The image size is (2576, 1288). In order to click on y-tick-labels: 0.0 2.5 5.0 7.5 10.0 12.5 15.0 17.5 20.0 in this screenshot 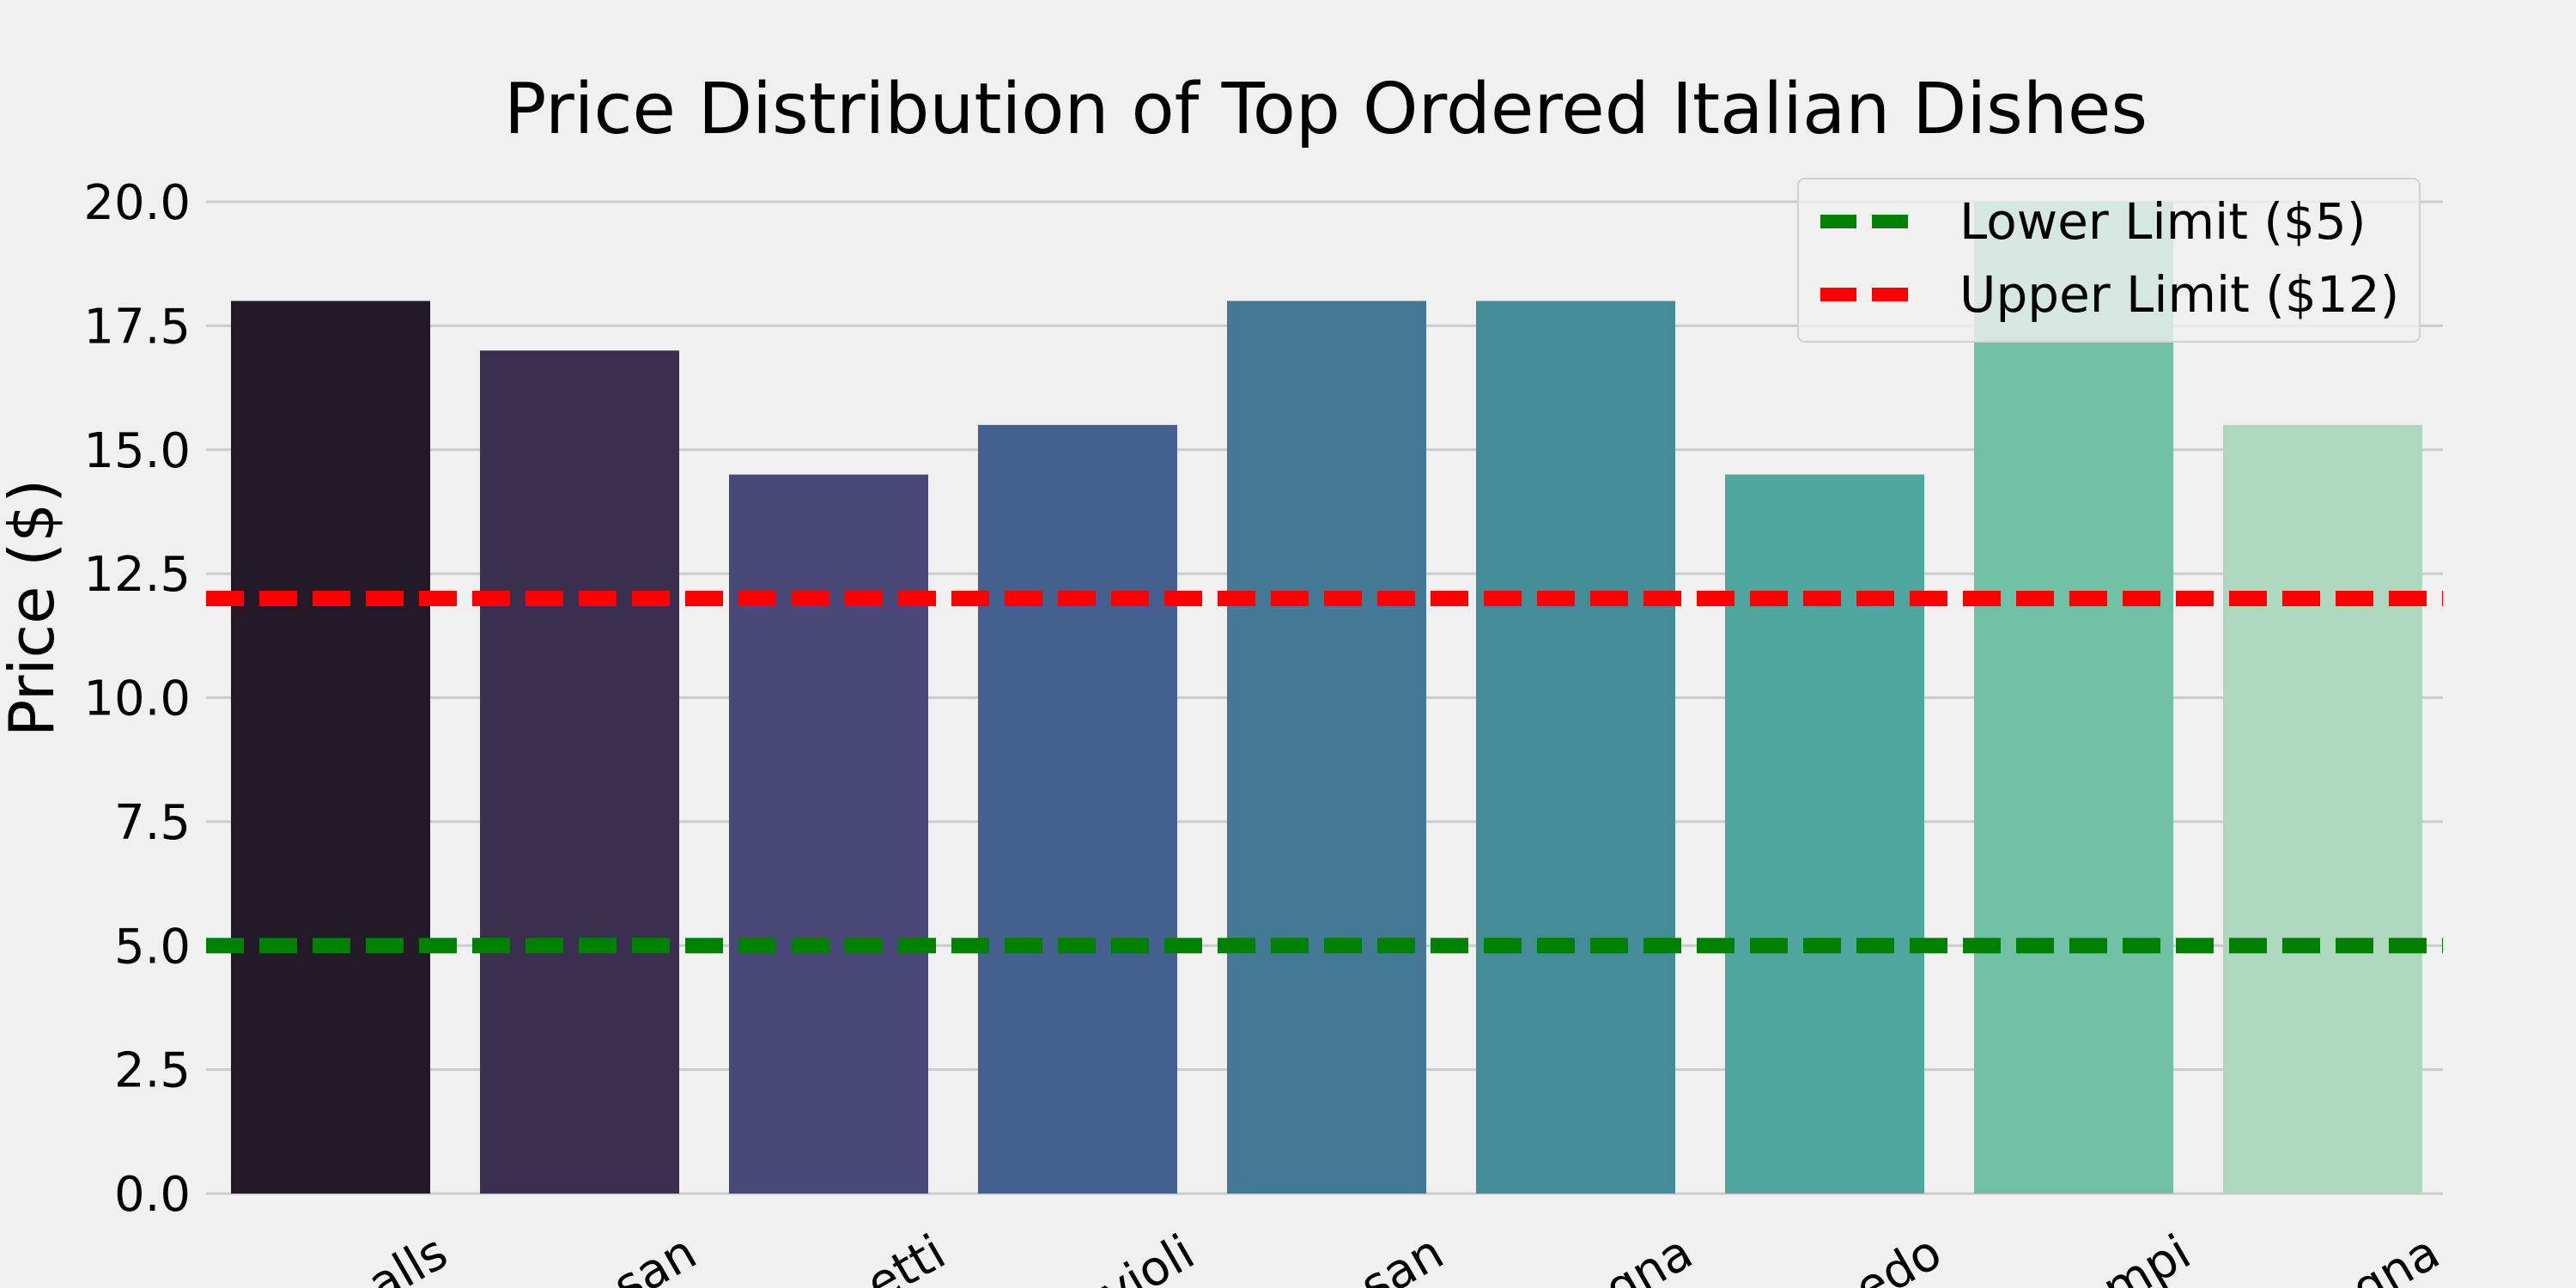, I will do `click(137, 699)`.